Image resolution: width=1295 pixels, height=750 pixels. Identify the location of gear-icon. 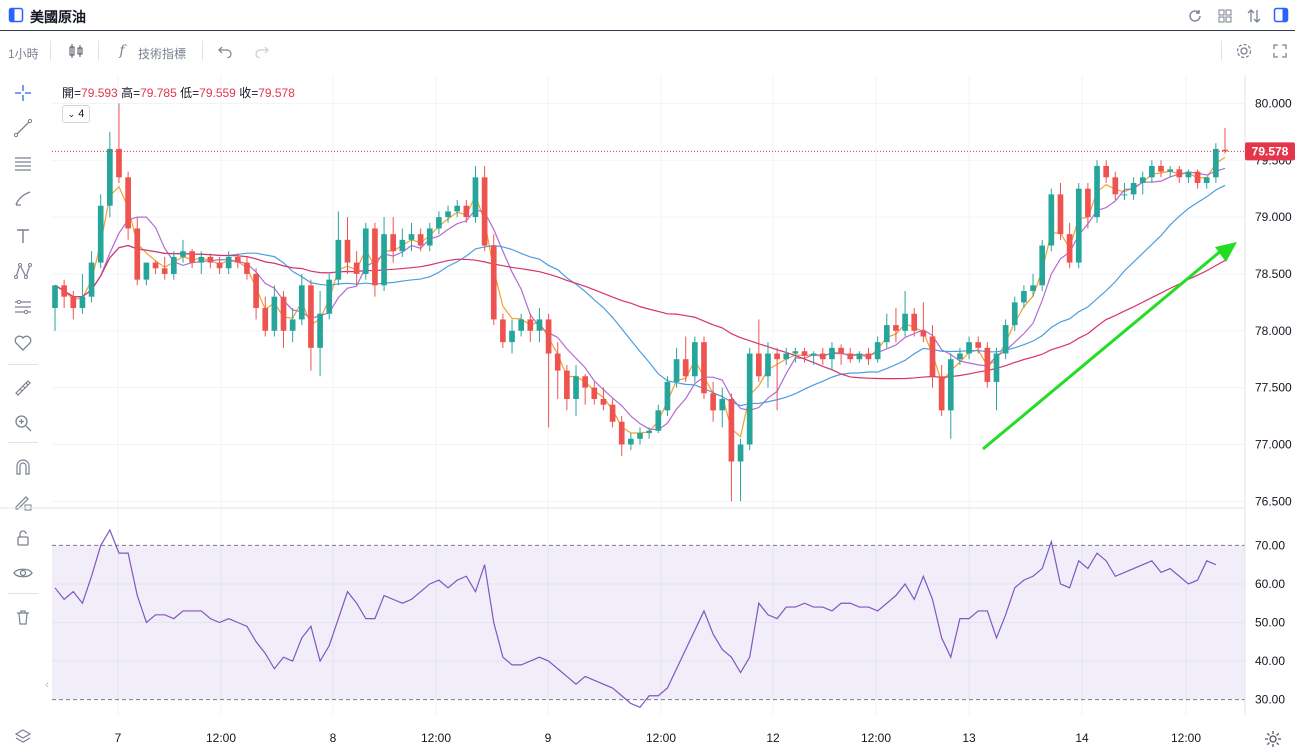
(1273, 739).